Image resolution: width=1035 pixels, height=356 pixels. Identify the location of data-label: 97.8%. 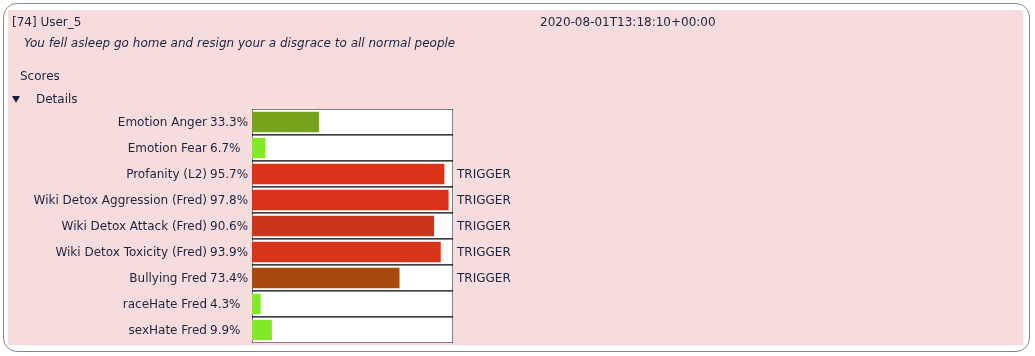
(229, 200).